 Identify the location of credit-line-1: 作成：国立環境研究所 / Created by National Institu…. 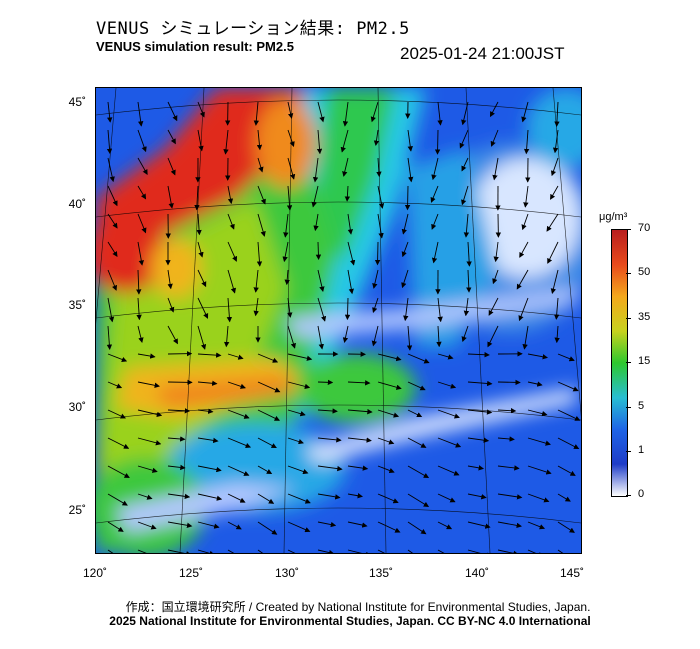
(358, 607).